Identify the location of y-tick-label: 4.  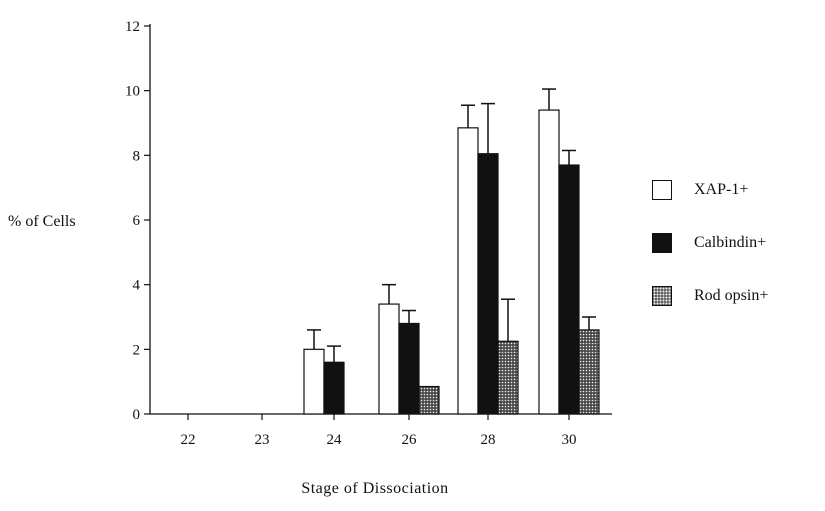
(137, 286).